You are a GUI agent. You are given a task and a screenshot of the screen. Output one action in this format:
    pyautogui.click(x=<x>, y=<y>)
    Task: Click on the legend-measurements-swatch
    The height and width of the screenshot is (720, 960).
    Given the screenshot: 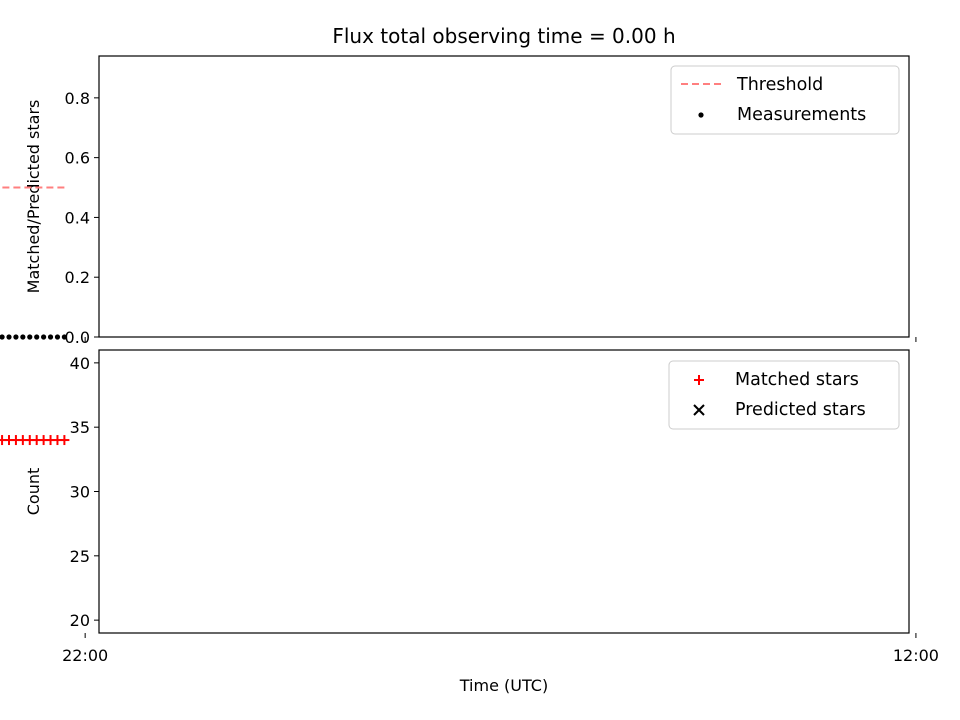 What is the action you would take?
    pyautogui.click(x=701, y=115)
    